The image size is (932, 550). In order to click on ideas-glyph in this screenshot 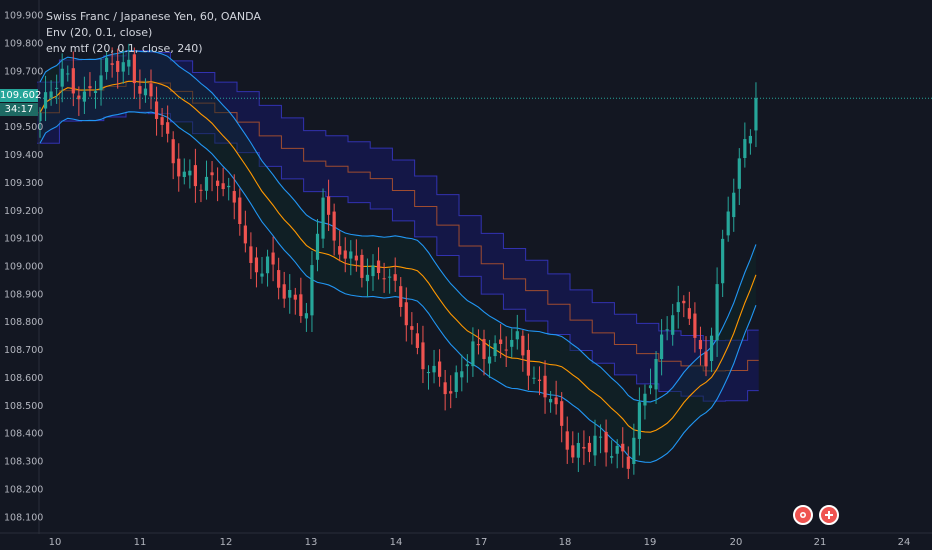, I will do `click(803, 515)`.